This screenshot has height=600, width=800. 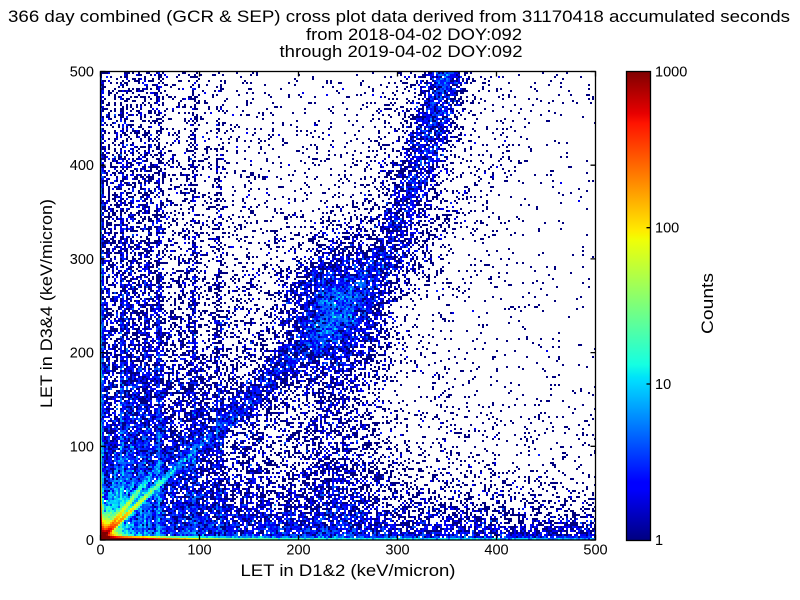 What do you see at coordinates (663, 385) in the screenshot?
I see `svg-text: 10` at bounding box center [663, 385].